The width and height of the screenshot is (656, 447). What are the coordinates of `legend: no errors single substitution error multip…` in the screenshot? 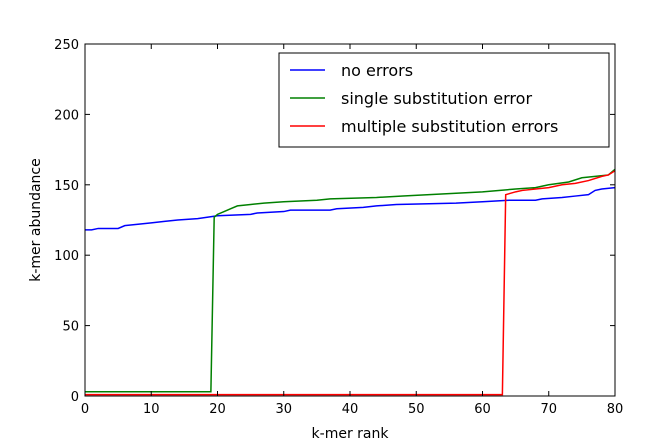 It's located at (444, 100).